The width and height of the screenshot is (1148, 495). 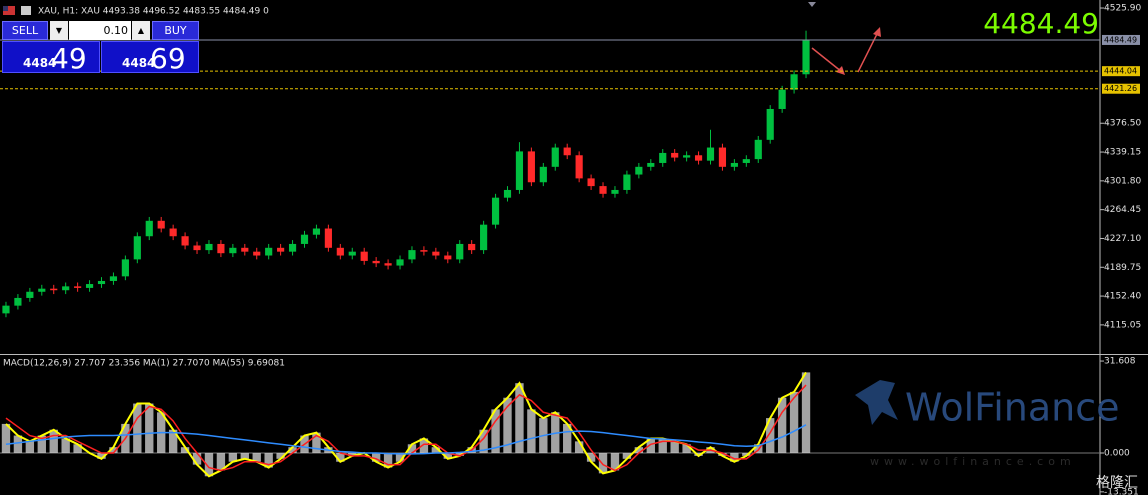 What do you see at coordinates (150, 58) in the screenshot?
I see `ask-box: 4484 69` at bounding box center [150, 58].